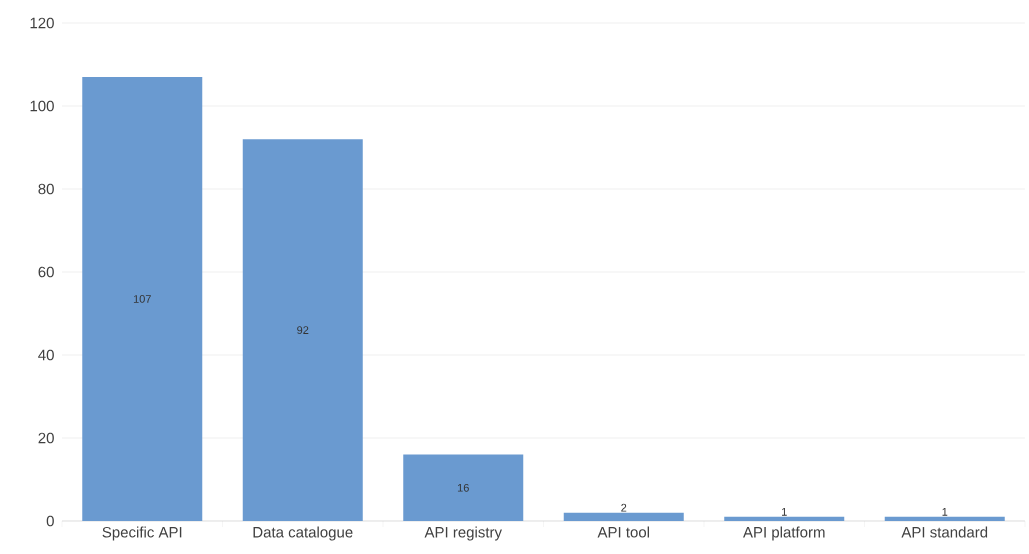 The width and height of the screenshot is (1029, 554). Describe the element at coordinates (42, 23) in the screenshot. I see `y-tick-label: 120` at that location.